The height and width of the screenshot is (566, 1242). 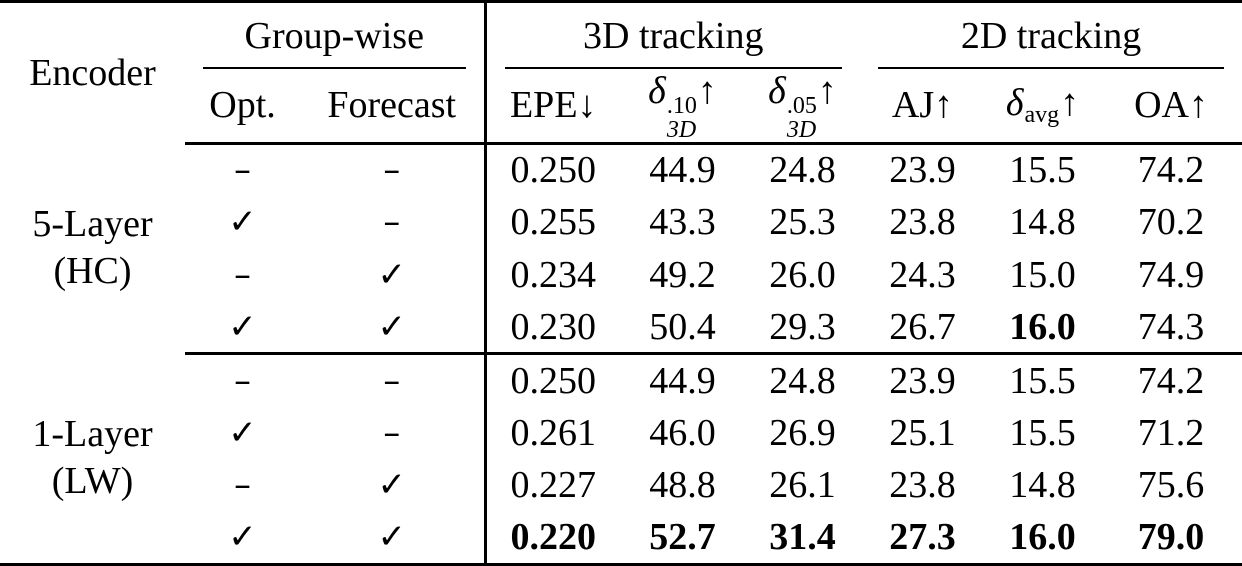 I want to click on aj-value-cell: 27.3, so click(x=922, y=537).